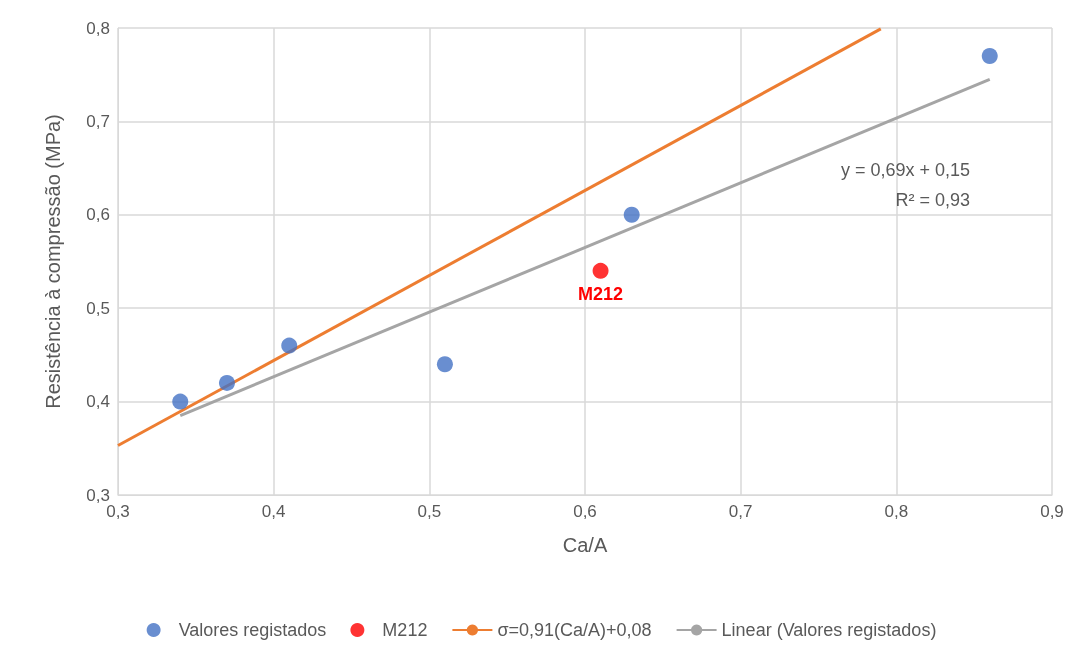  What do you see at coordinates (98, 121) in the screenshot?
I see `y-tick-label: 0,7` at bounding box center [98, 121].